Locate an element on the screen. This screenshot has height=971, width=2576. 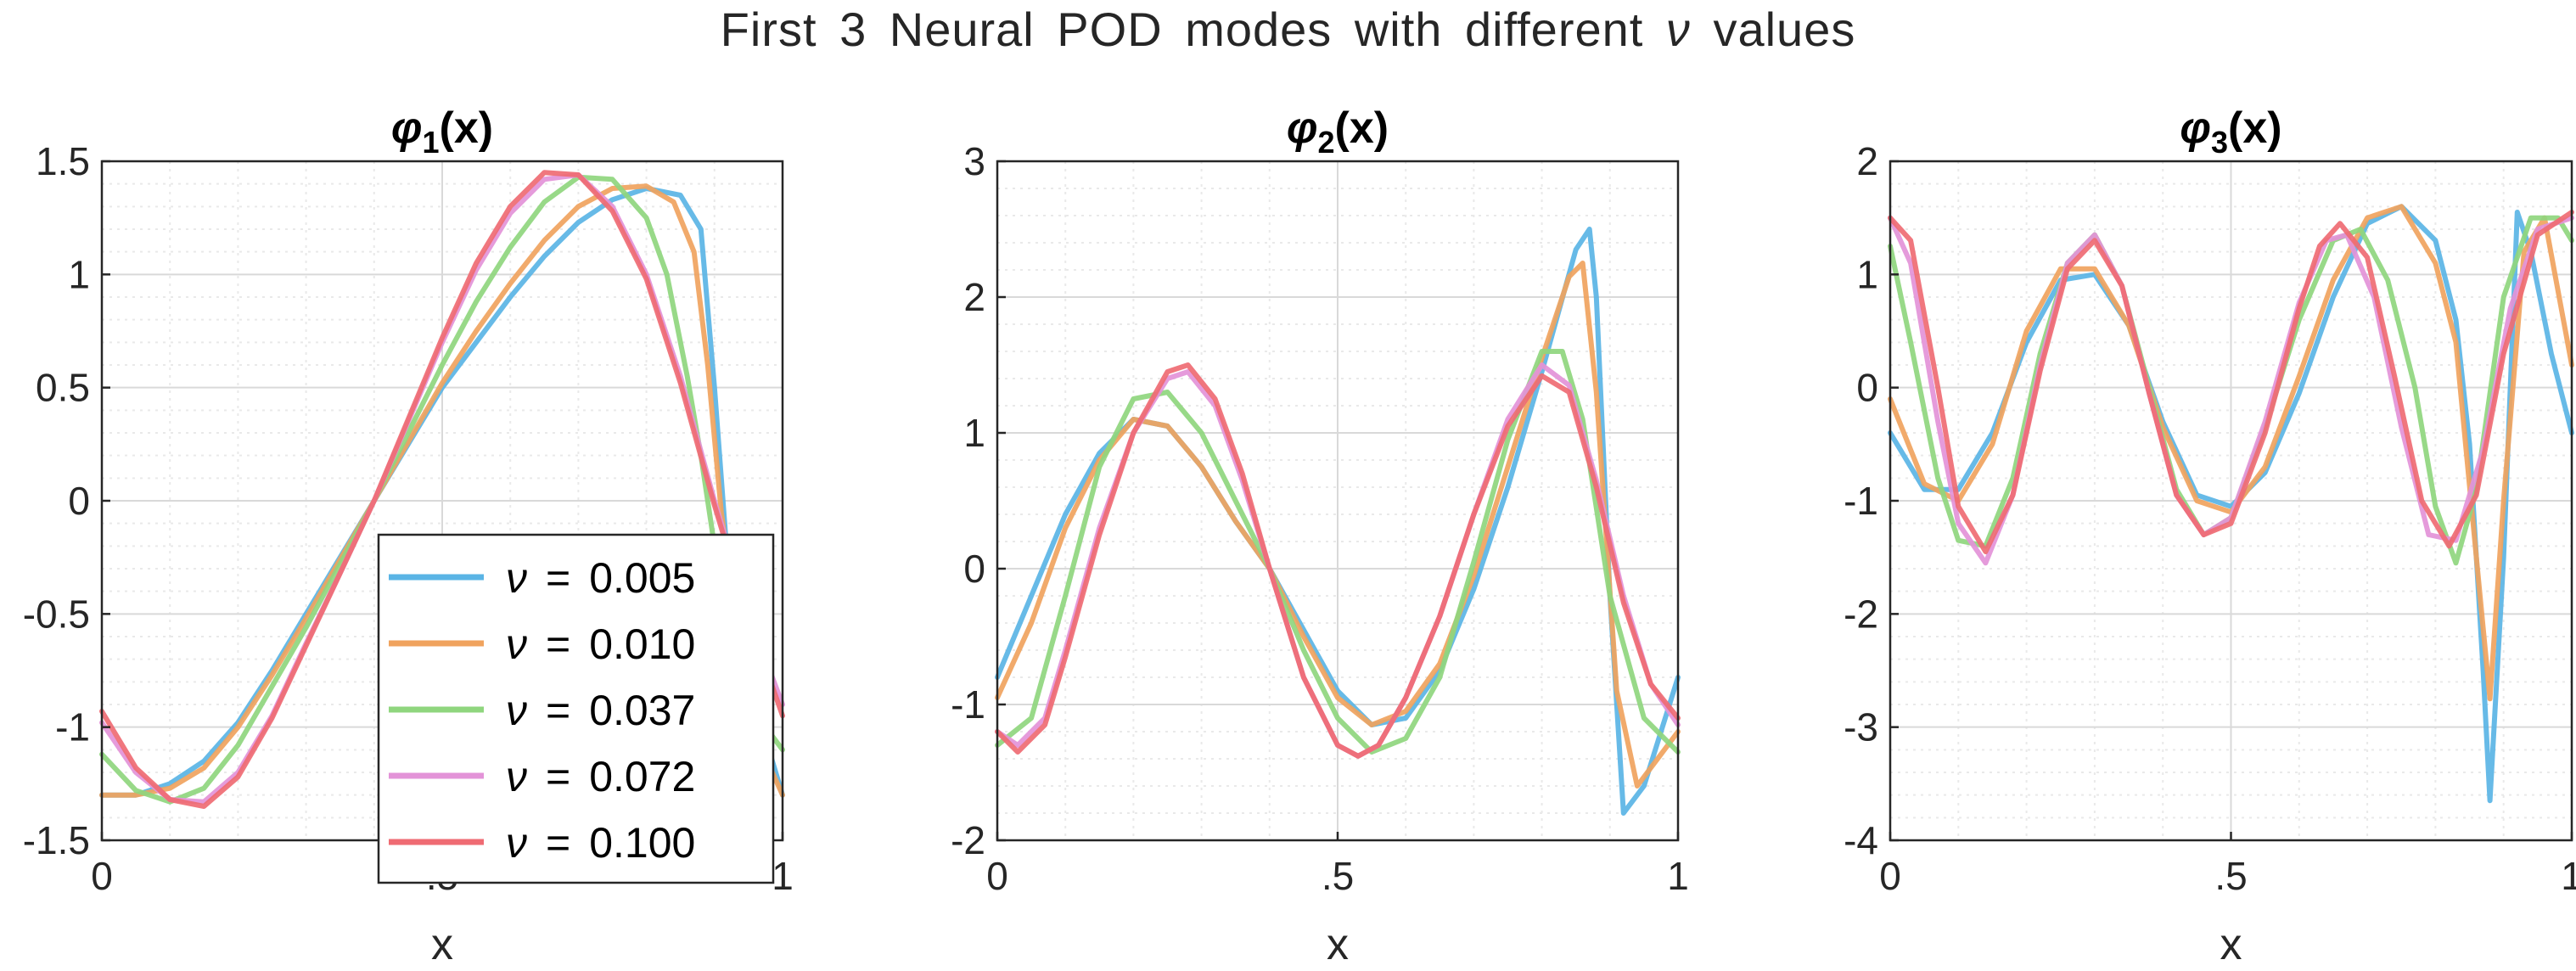
legend-value: 0.100 is located at coordinates (642, 843).